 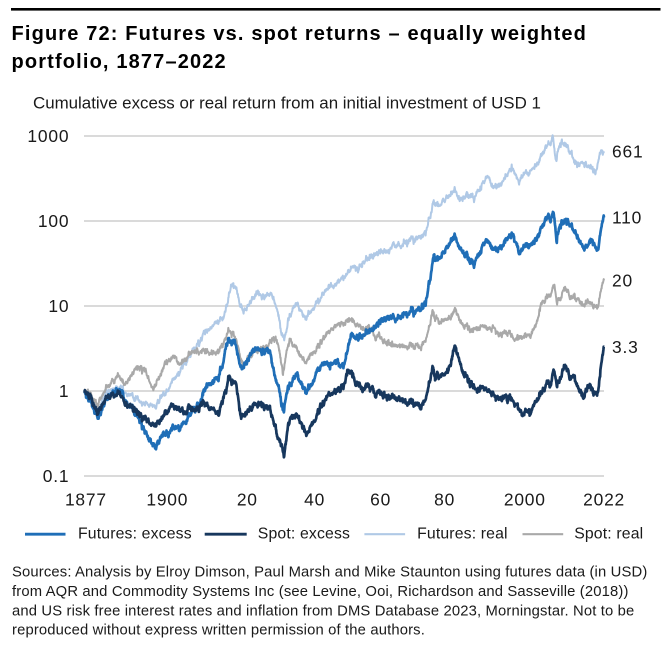 What do you see at coordinates (86, 500) in the screenshot?
I see `svg-text: 1877` at bounding box center [86, 500].